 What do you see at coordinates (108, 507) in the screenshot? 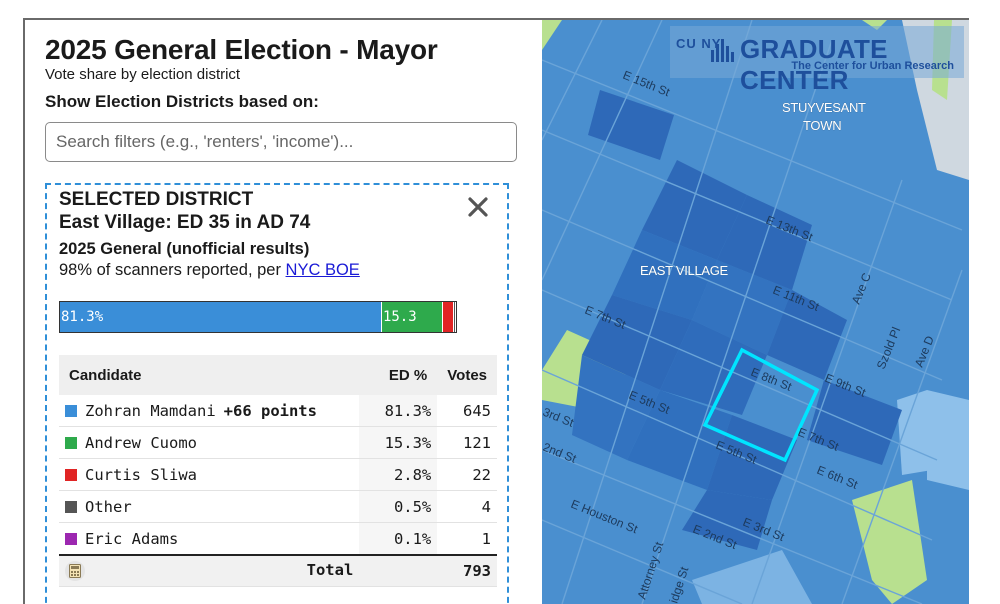
I see `candidate-name: Other` at bounding box center [108, 507].